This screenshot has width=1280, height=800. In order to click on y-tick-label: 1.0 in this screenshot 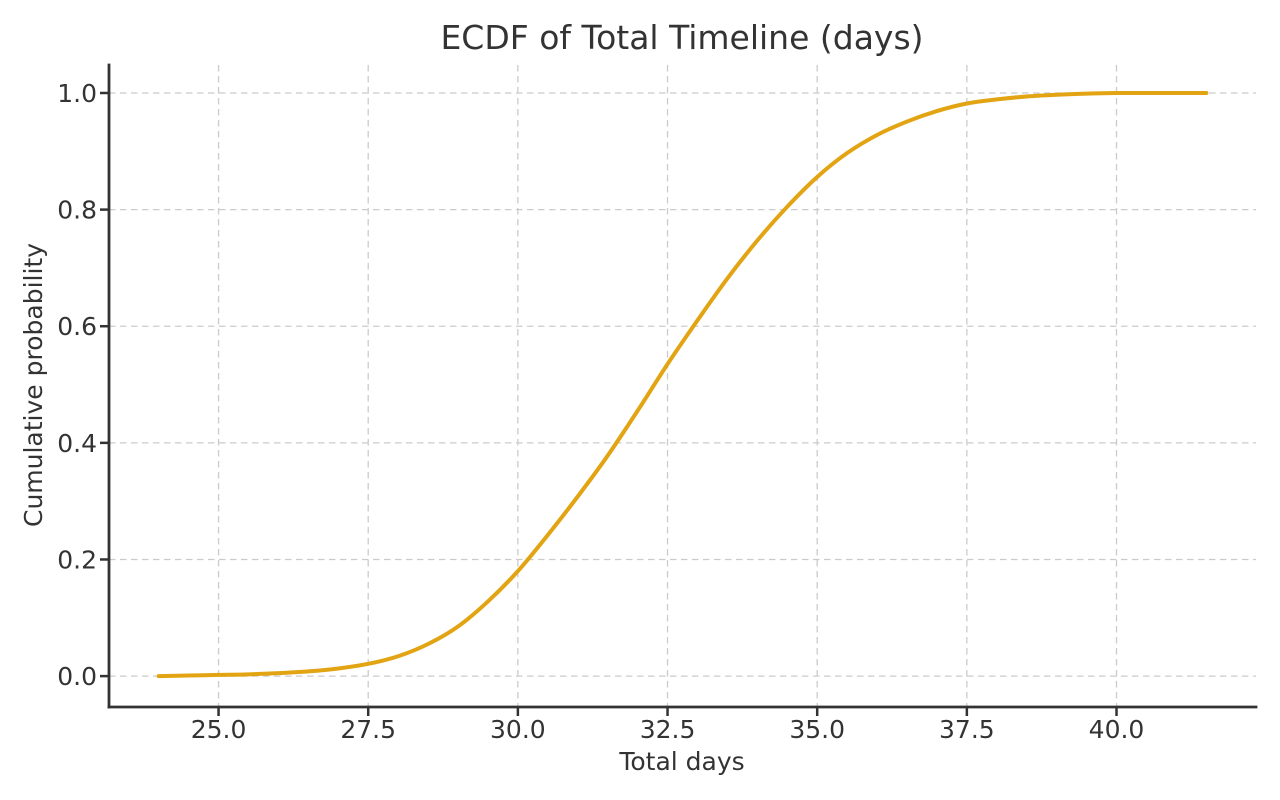, I will do `click(77, 93)`.